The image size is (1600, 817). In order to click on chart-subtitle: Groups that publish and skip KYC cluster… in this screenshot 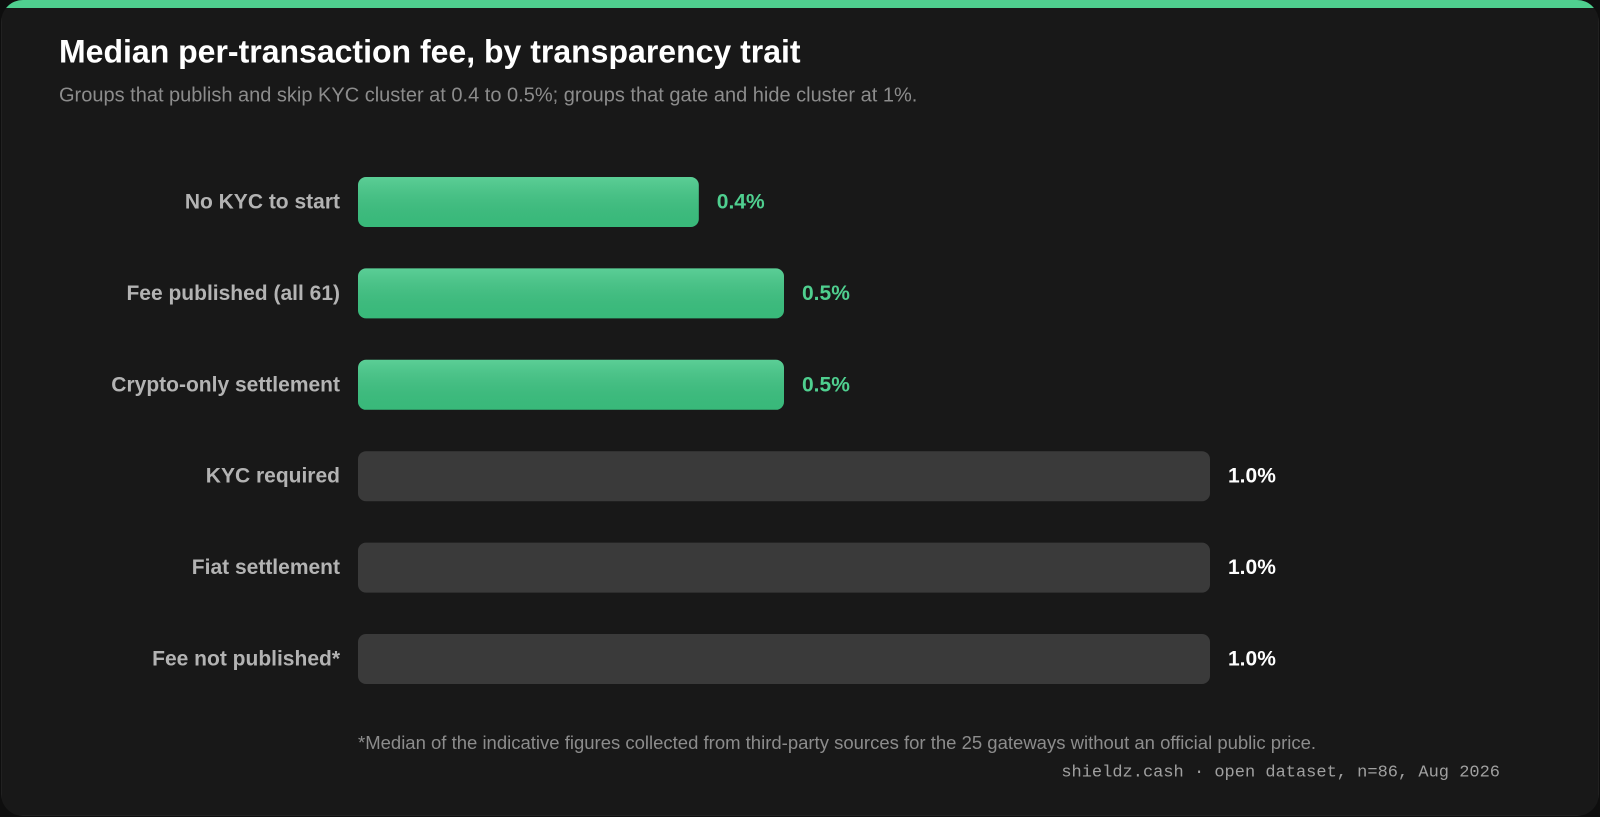, I will do `click(488, 95)`.